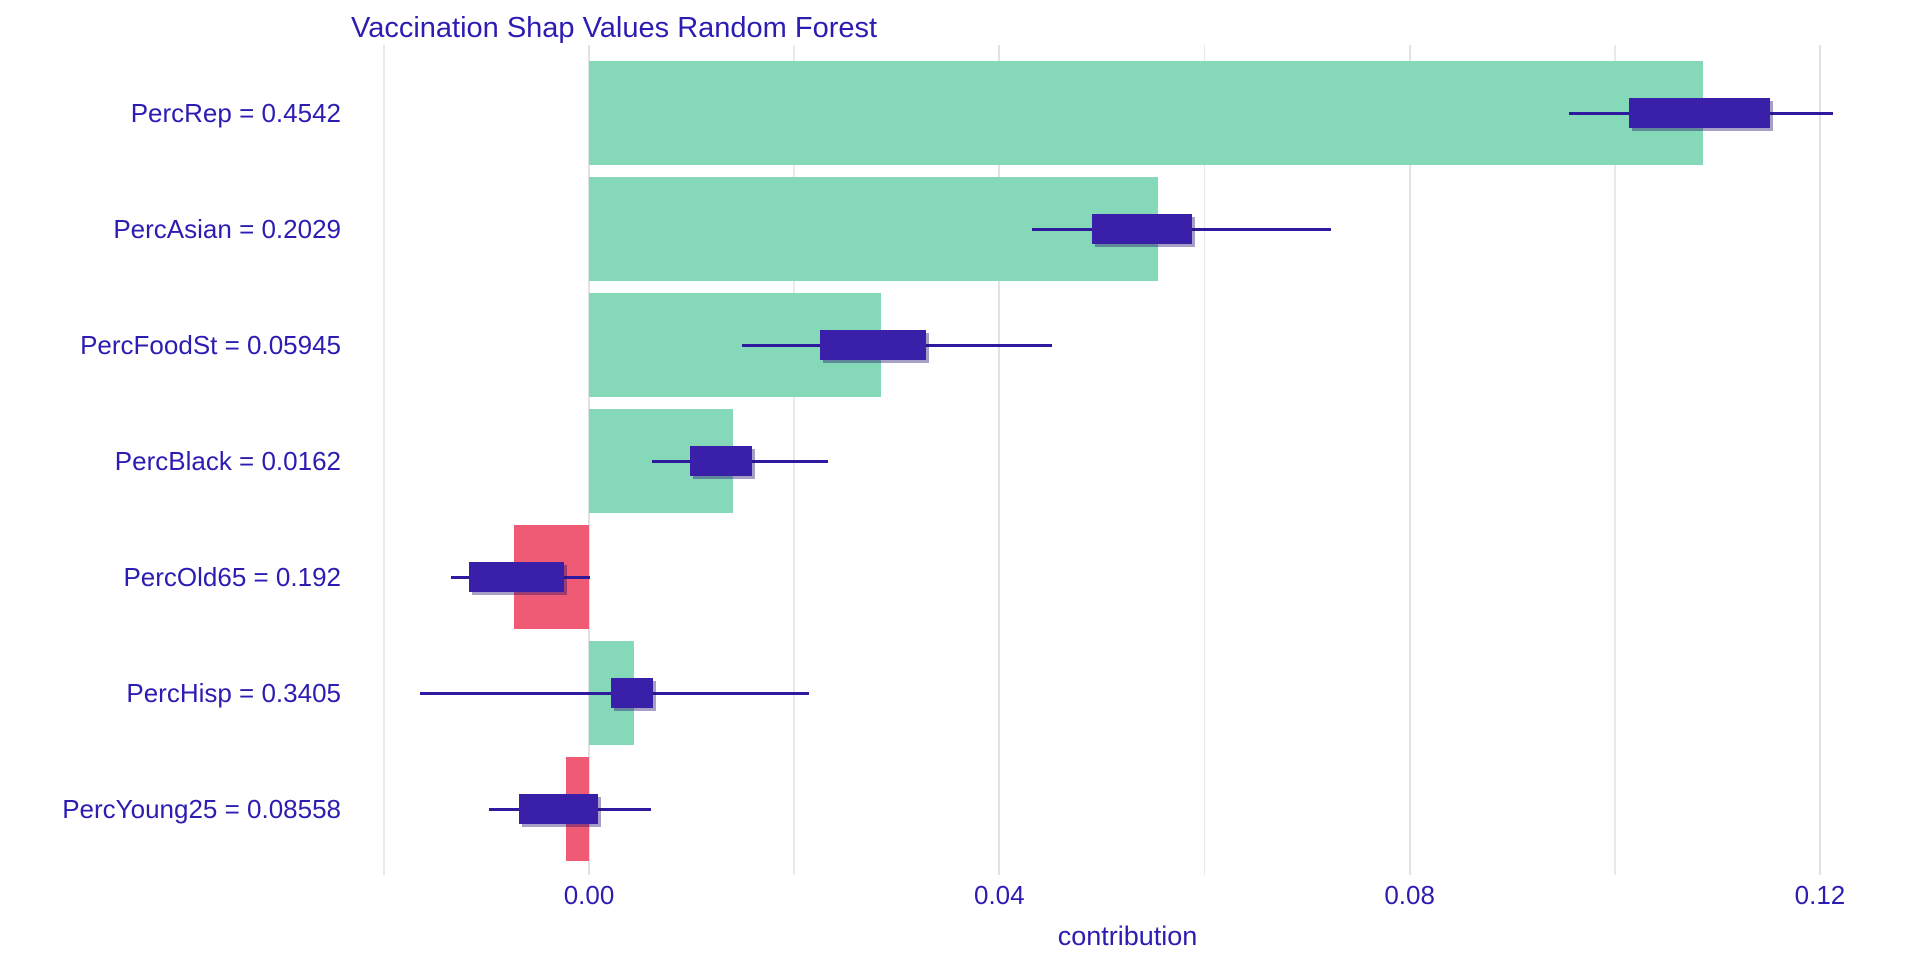 The image size is (1920, 960). I want to click on y-axis-label: PercBlack = 0.0162, so click(227, 461).